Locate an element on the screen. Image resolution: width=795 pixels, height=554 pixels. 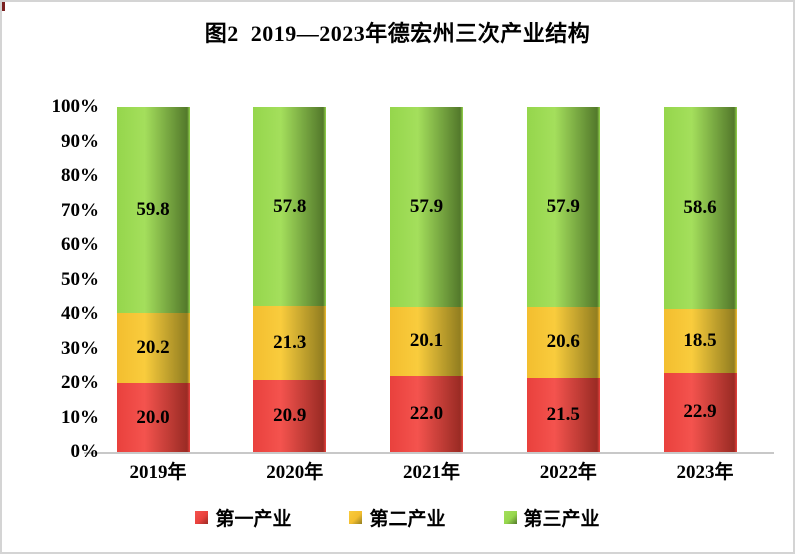
y-axis-tick-label: 50% is located at coordinates (80, 279).